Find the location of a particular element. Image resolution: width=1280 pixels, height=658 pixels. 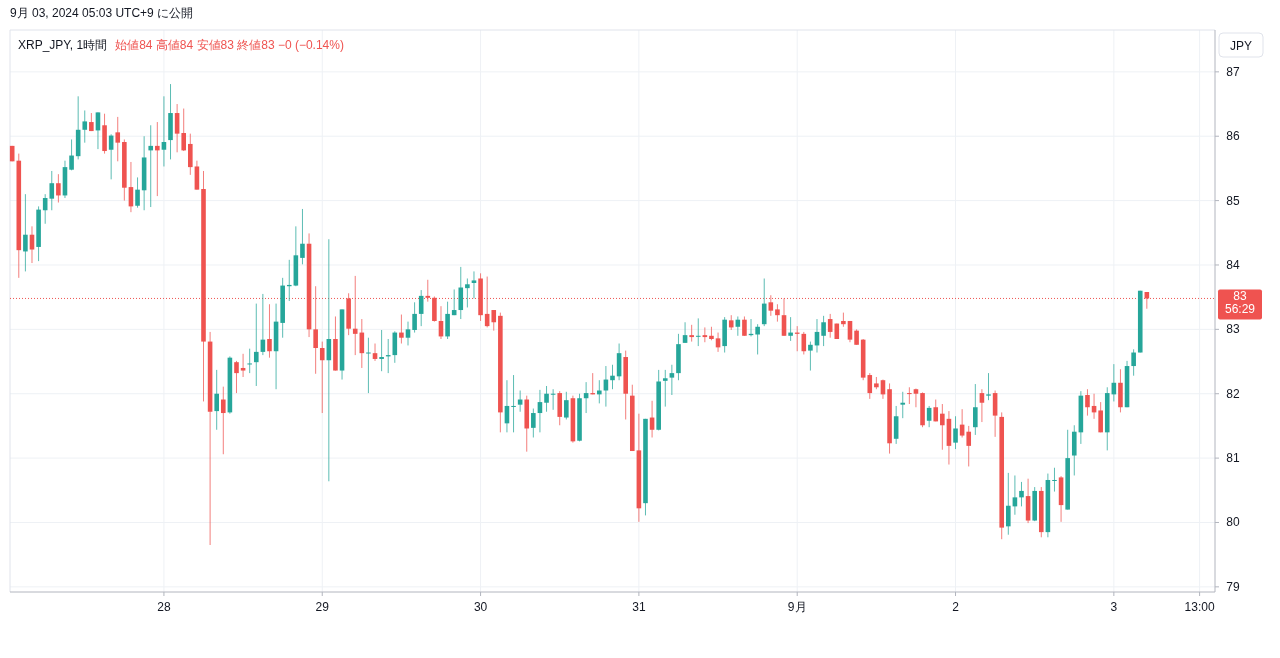

ref-line-label: 83 56:29 is located at coordinates (1240, 303).